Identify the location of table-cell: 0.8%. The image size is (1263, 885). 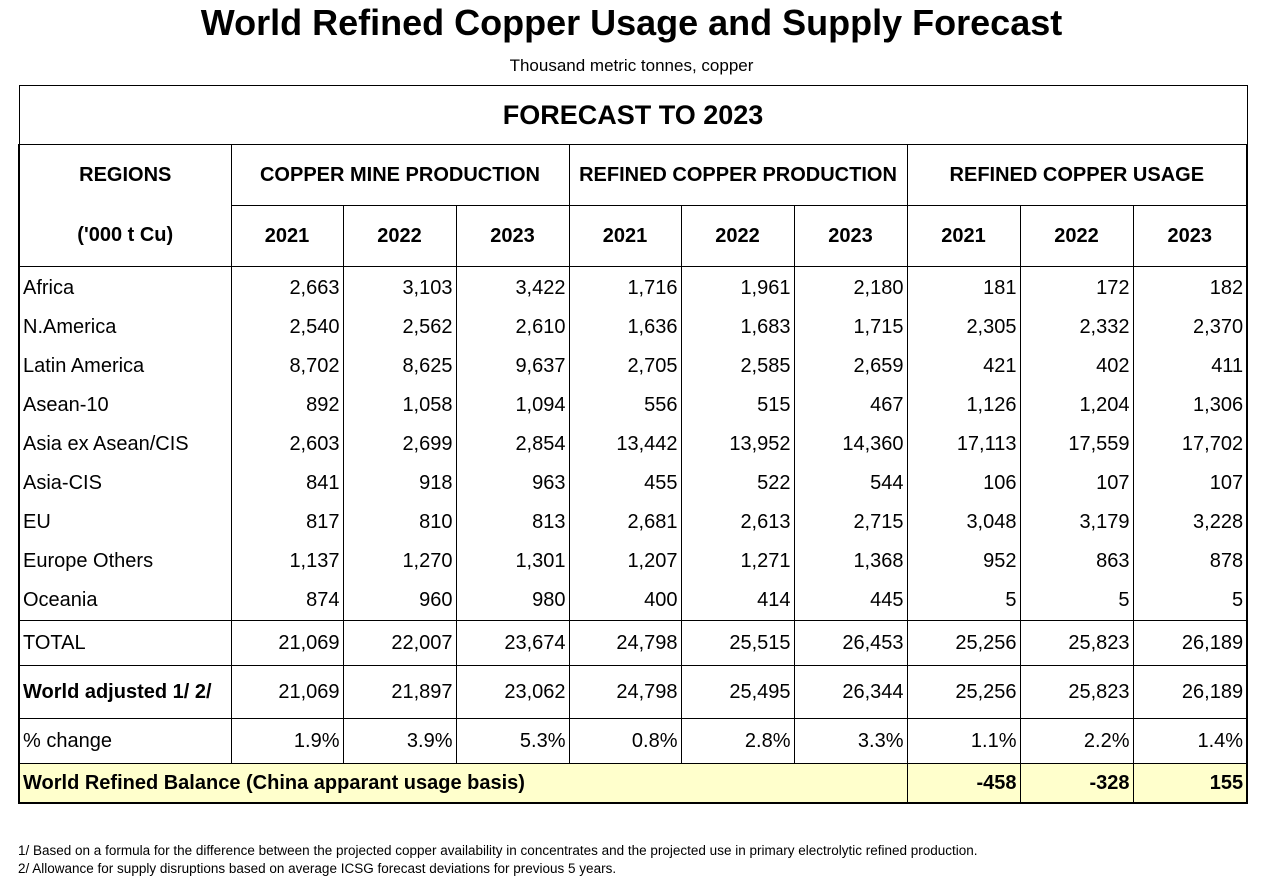
(625, 741).